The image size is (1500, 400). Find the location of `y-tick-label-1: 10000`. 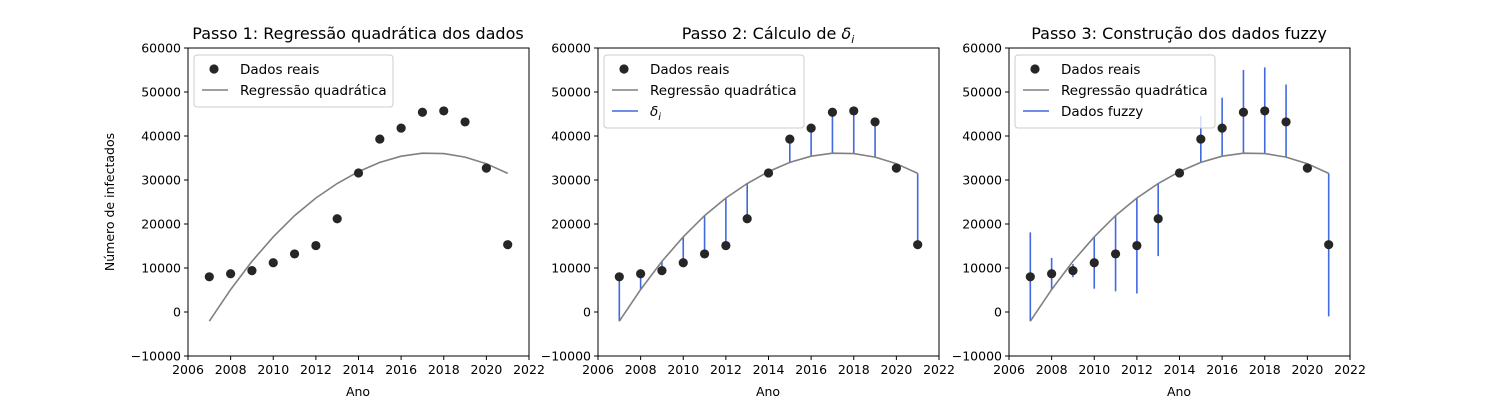

y-tick-label-1: 10000 is located at coordinates (161, 268).